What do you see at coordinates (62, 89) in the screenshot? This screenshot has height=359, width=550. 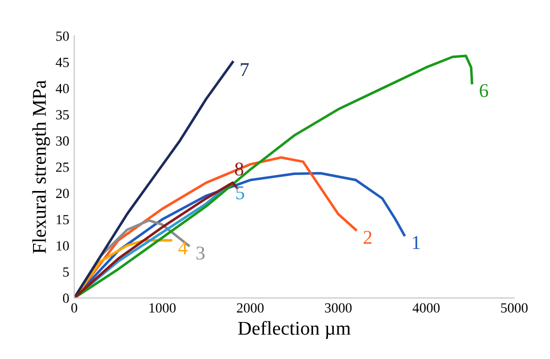 I see `y-tick-label: 40` at bounding box center [62, 89].